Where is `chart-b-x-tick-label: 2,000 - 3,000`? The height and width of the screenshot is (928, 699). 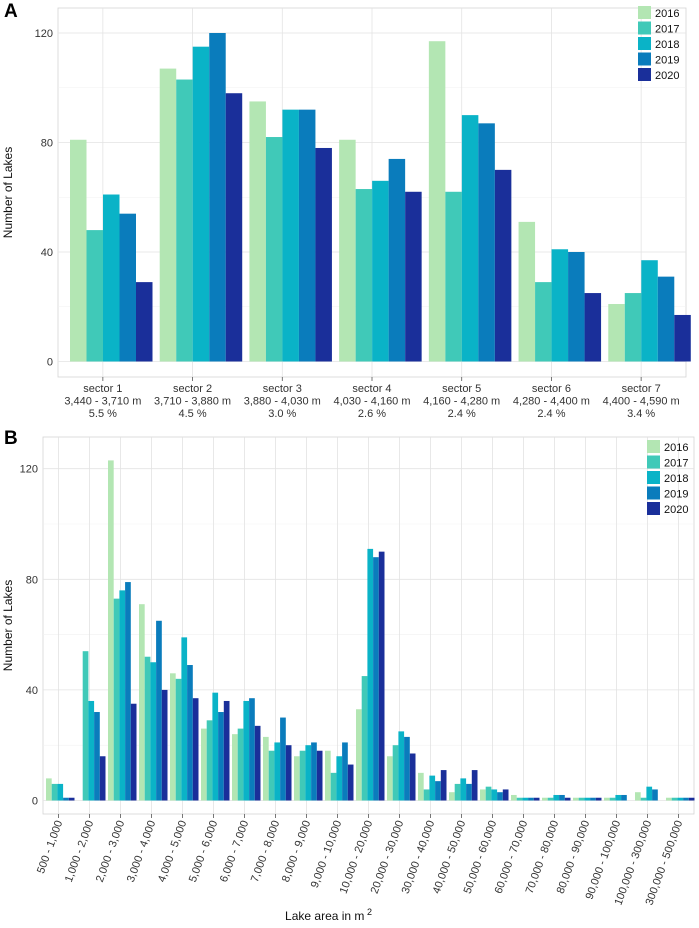 chart-b-x-tick-label: 2,000 - 3,000 is located at coordinates (110, 851).